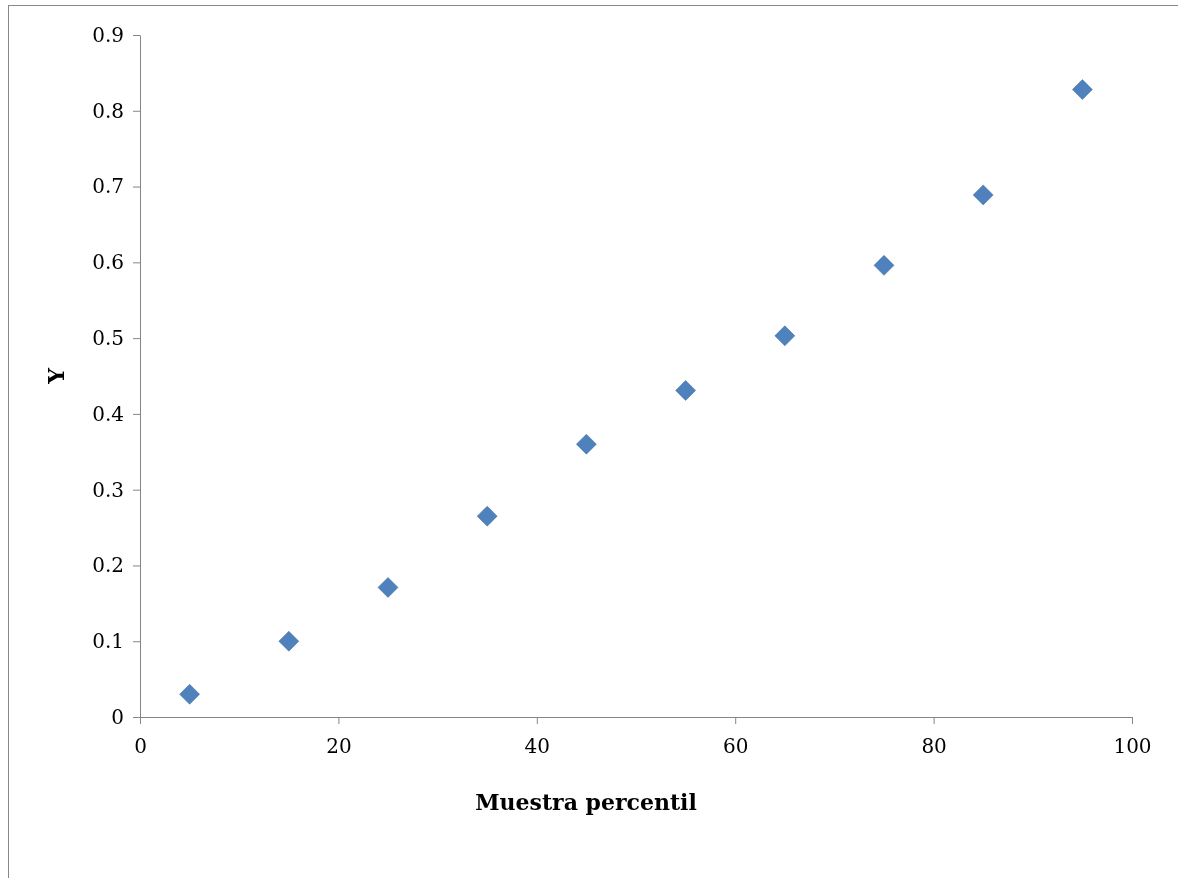 The image size is (1178, 878). What do you see at coordinates (140, 746) in the screenshot?
I see `x-tick-label: 0` at bounding box center [140, 746].